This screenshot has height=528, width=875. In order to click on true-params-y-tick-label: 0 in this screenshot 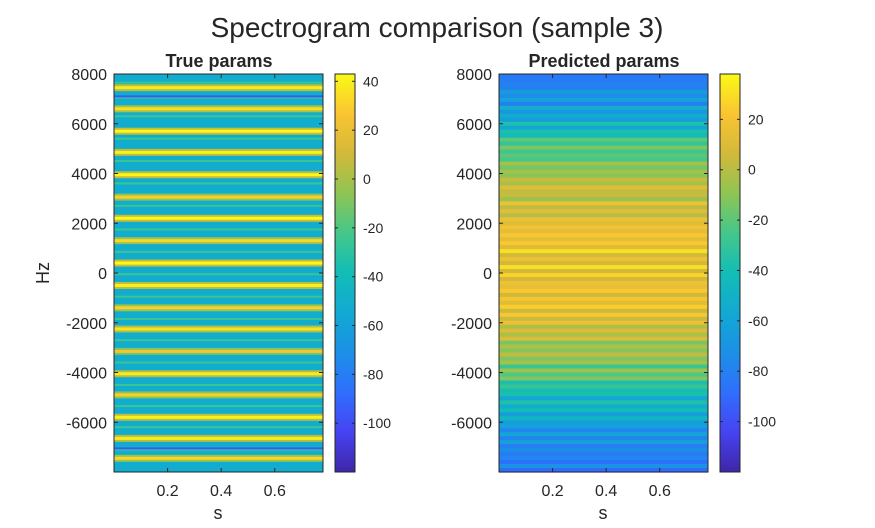, I will do `click(102, 274)`.